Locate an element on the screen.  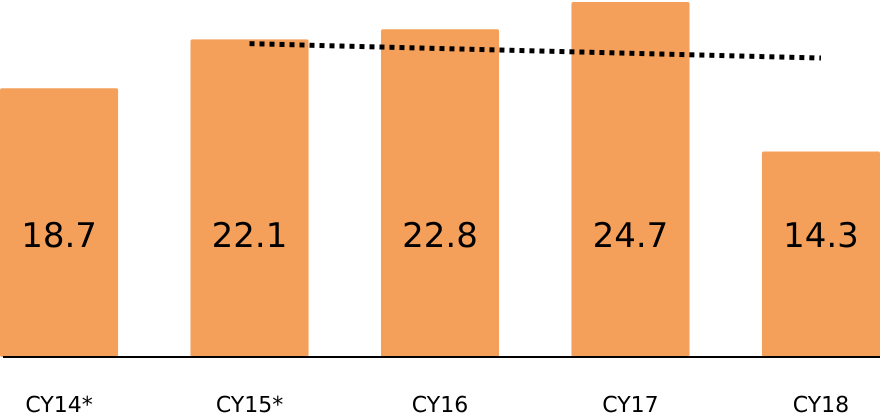
data-label: 22.8 is located at coordinates (440, 236).